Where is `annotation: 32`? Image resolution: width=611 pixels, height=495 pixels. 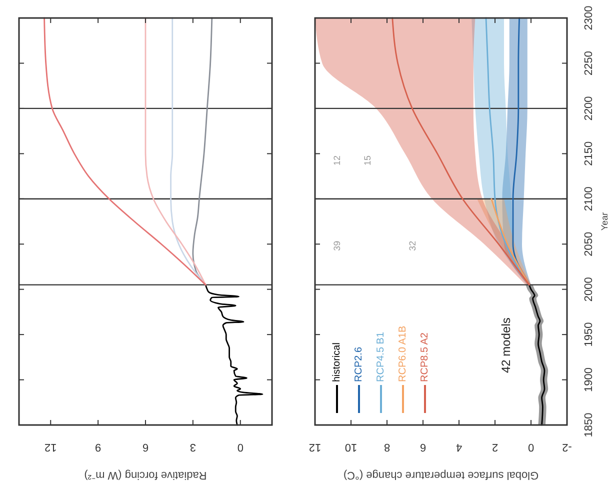
annotation: 32 is located at coordinates (413, 245).